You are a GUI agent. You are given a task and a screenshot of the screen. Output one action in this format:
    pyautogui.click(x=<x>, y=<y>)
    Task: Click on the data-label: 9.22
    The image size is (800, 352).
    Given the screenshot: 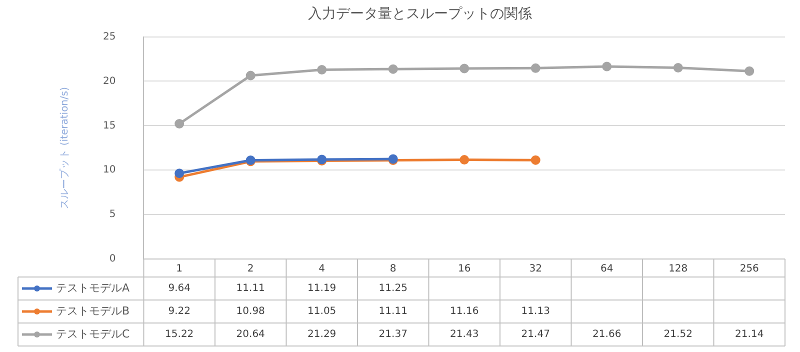 What is the action you would take?
    pyautogui.click(x=179, y=312)
    